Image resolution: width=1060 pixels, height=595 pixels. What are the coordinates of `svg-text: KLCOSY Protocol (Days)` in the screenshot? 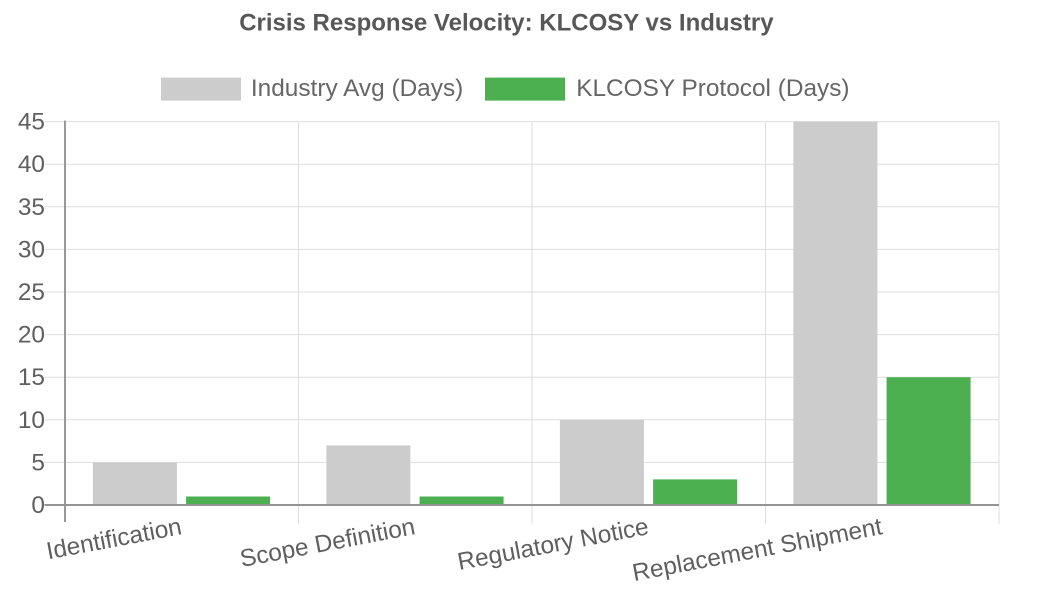 It's located at (712, 88).